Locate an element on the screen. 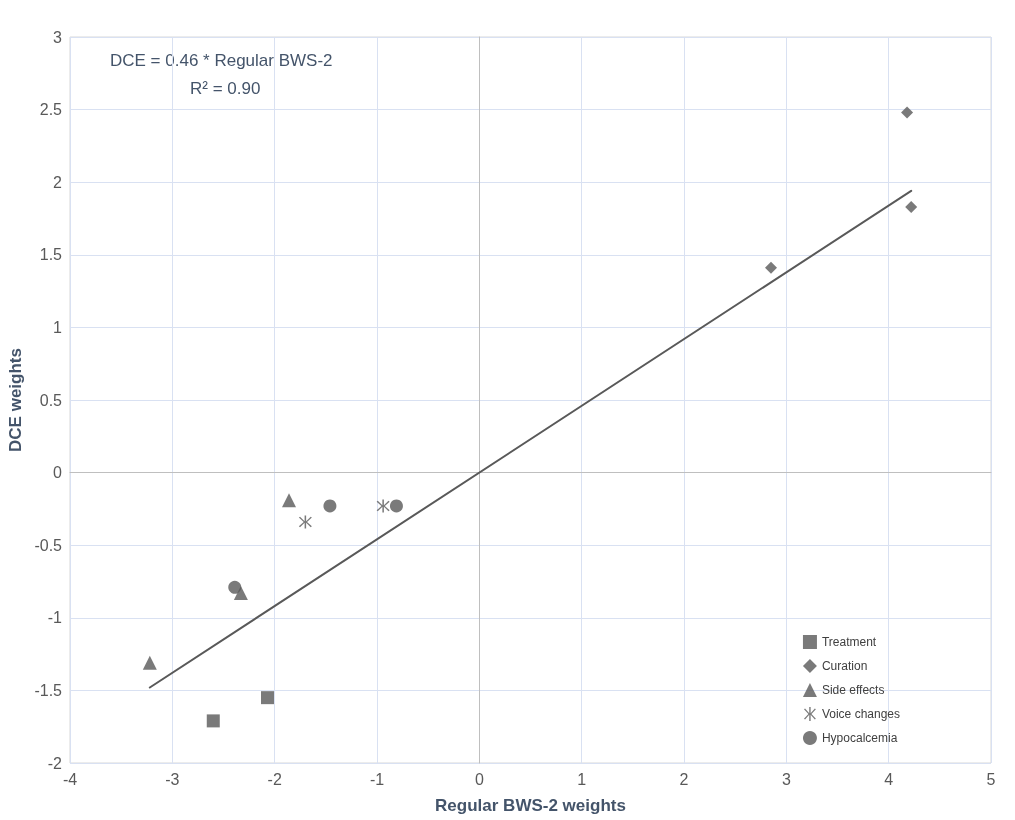 Image resolution: width=1015 pixels, height=820 pixels. y-tick-label: -2 is located at coordinates (55, 763).